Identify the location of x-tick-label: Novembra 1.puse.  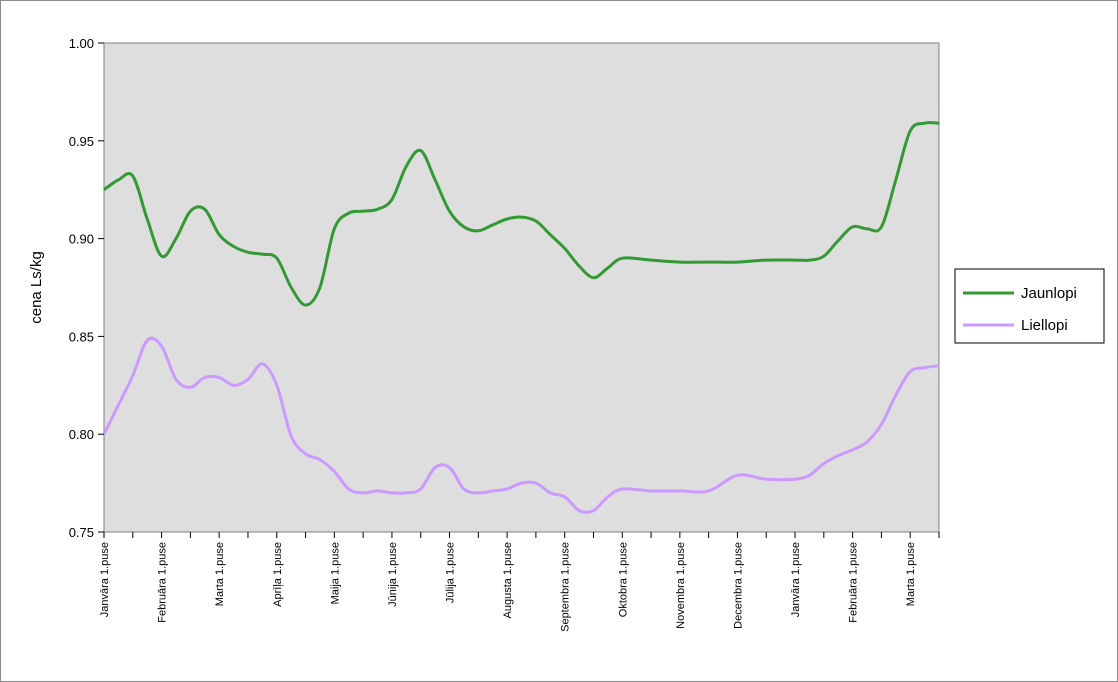
(681, 585).